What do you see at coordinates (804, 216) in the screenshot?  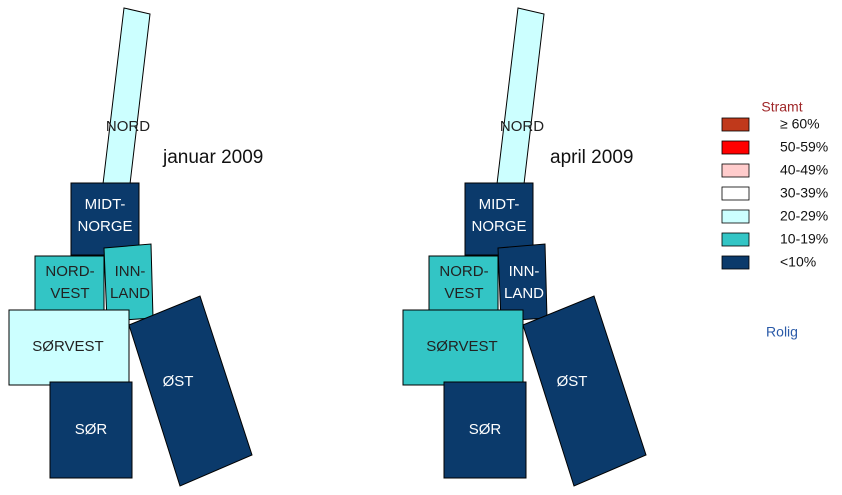 I see `legend-label: 20-29%` at bounding box center [804, 216].